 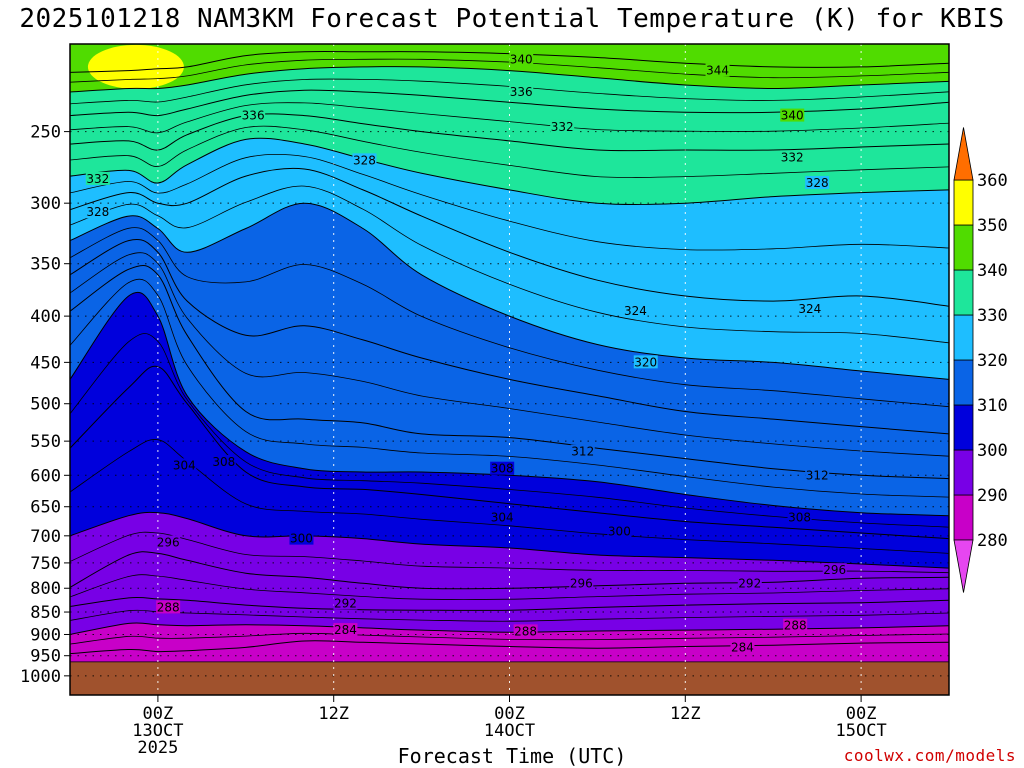 I want to click on contour-label: 312, so click(x=817, y=475).